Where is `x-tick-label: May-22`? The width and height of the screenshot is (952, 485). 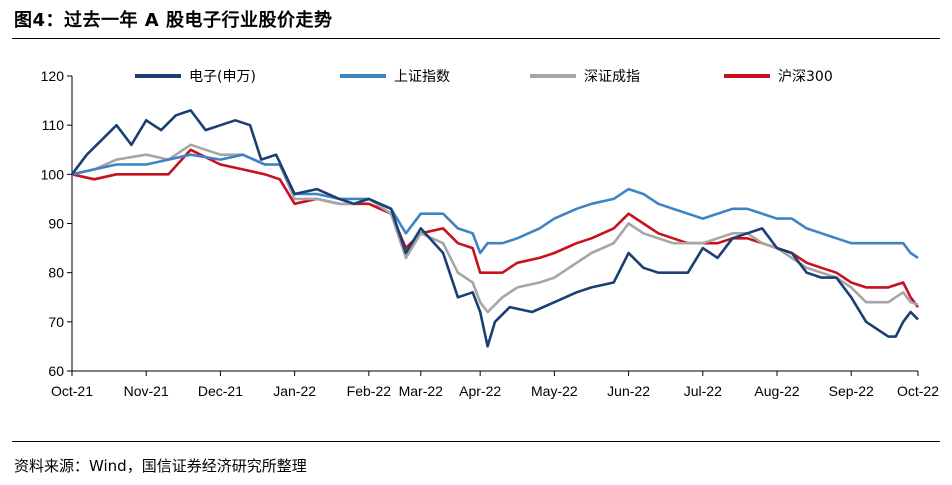 x-tick-label: May-22 is located at coordinates (554, 391).